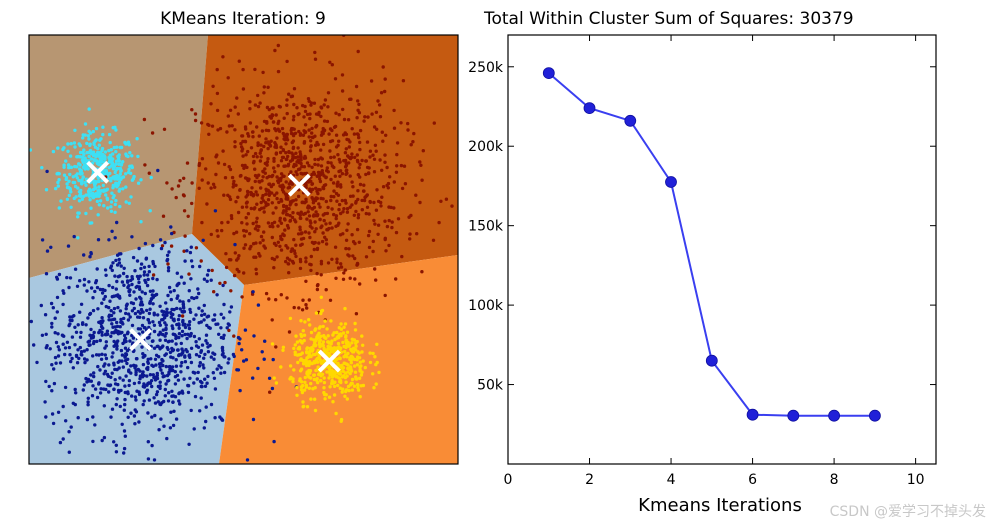 This screenshot has width=992, height=528. Describe the element at coordinates (630, 120) in the screenshot. I see `wcss-point` at that location.